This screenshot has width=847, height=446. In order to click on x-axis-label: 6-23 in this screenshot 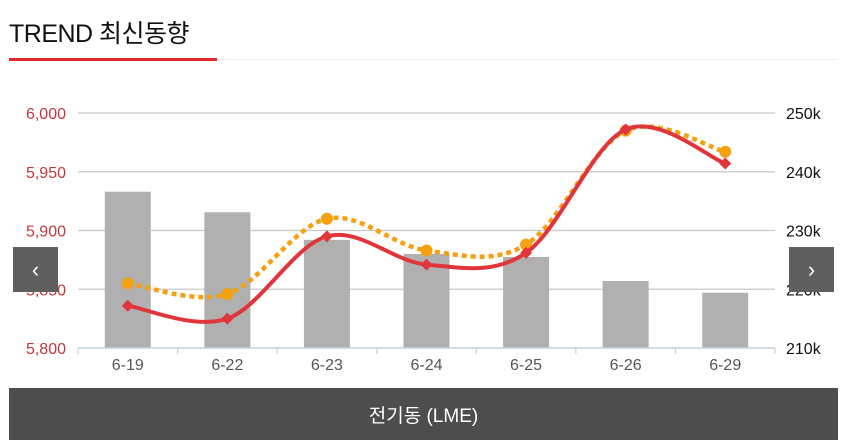, I will do `click(327, 365)`.